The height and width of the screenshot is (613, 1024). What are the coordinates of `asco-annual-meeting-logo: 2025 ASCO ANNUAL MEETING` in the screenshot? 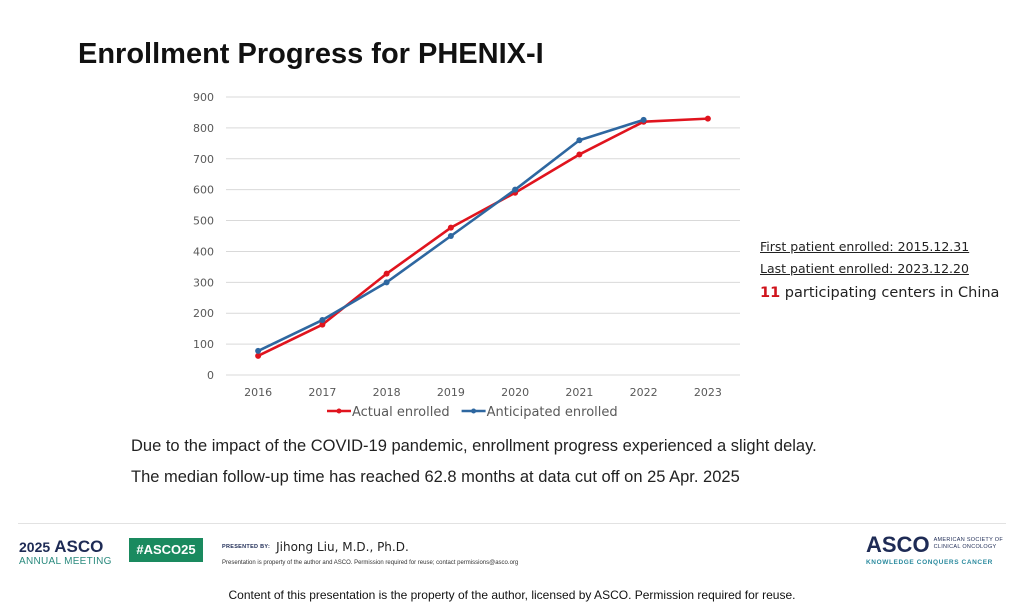 It's located at (65, 552).